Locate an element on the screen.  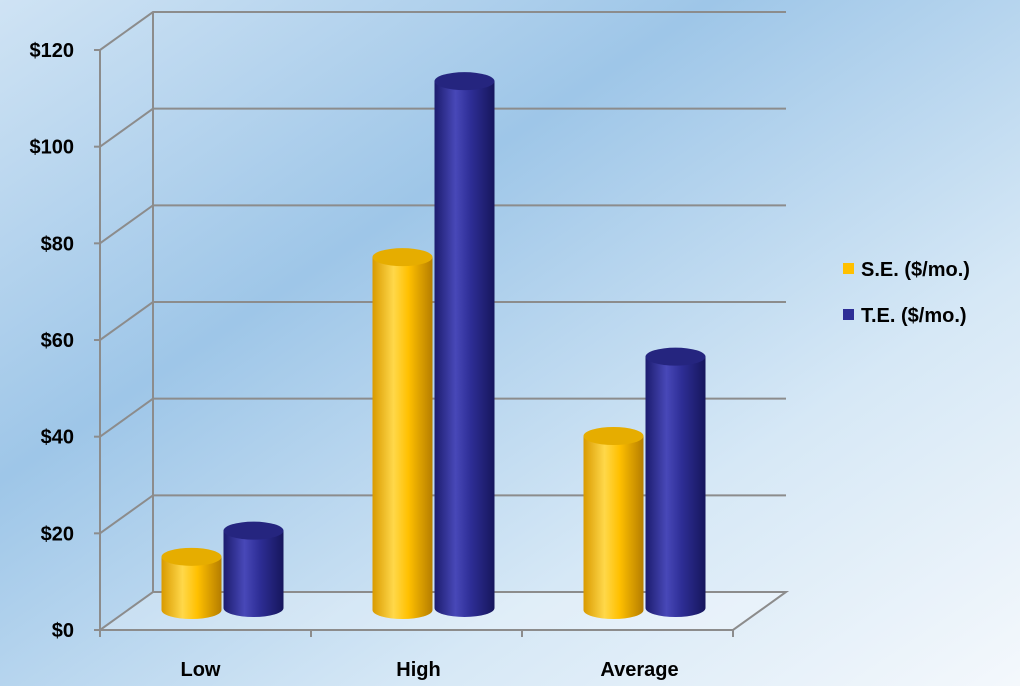
y-tick-label: $20 is located at coordinates (57, 534).